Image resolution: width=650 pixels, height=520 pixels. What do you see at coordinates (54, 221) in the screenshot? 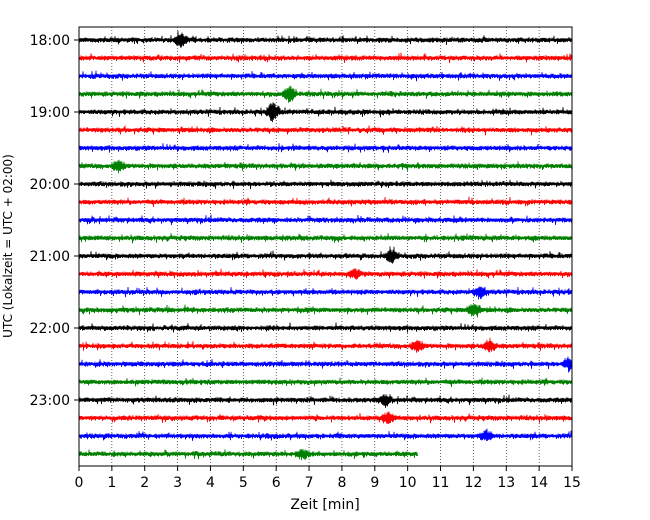
I see `y-axis-ticks: 18:00 19:00 20:00 21:00 22:00 23:00` at bounding box center [54, 221].